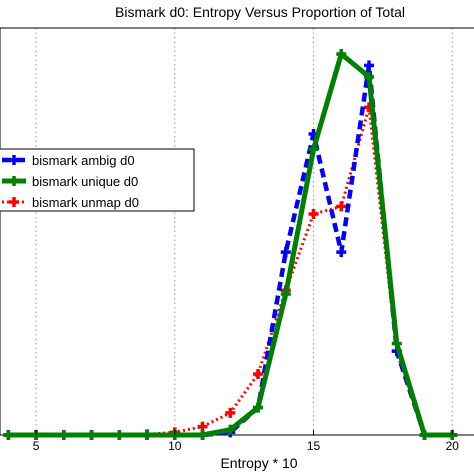 This screenshot has width=474, height=474. What do you see at coordinates (36, 446) in the screenshot?
I see `x-tick-label: 5` at bounding box center [36, 446].